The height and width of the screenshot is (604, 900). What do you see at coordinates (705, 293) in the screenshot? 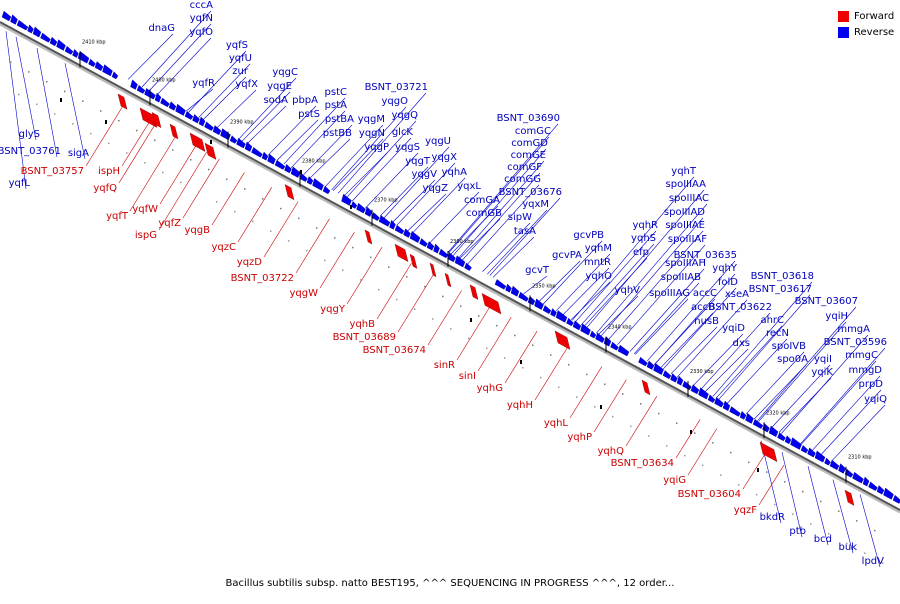
I see `reverse-gene-label: accC` at bounding box center [705, 293].